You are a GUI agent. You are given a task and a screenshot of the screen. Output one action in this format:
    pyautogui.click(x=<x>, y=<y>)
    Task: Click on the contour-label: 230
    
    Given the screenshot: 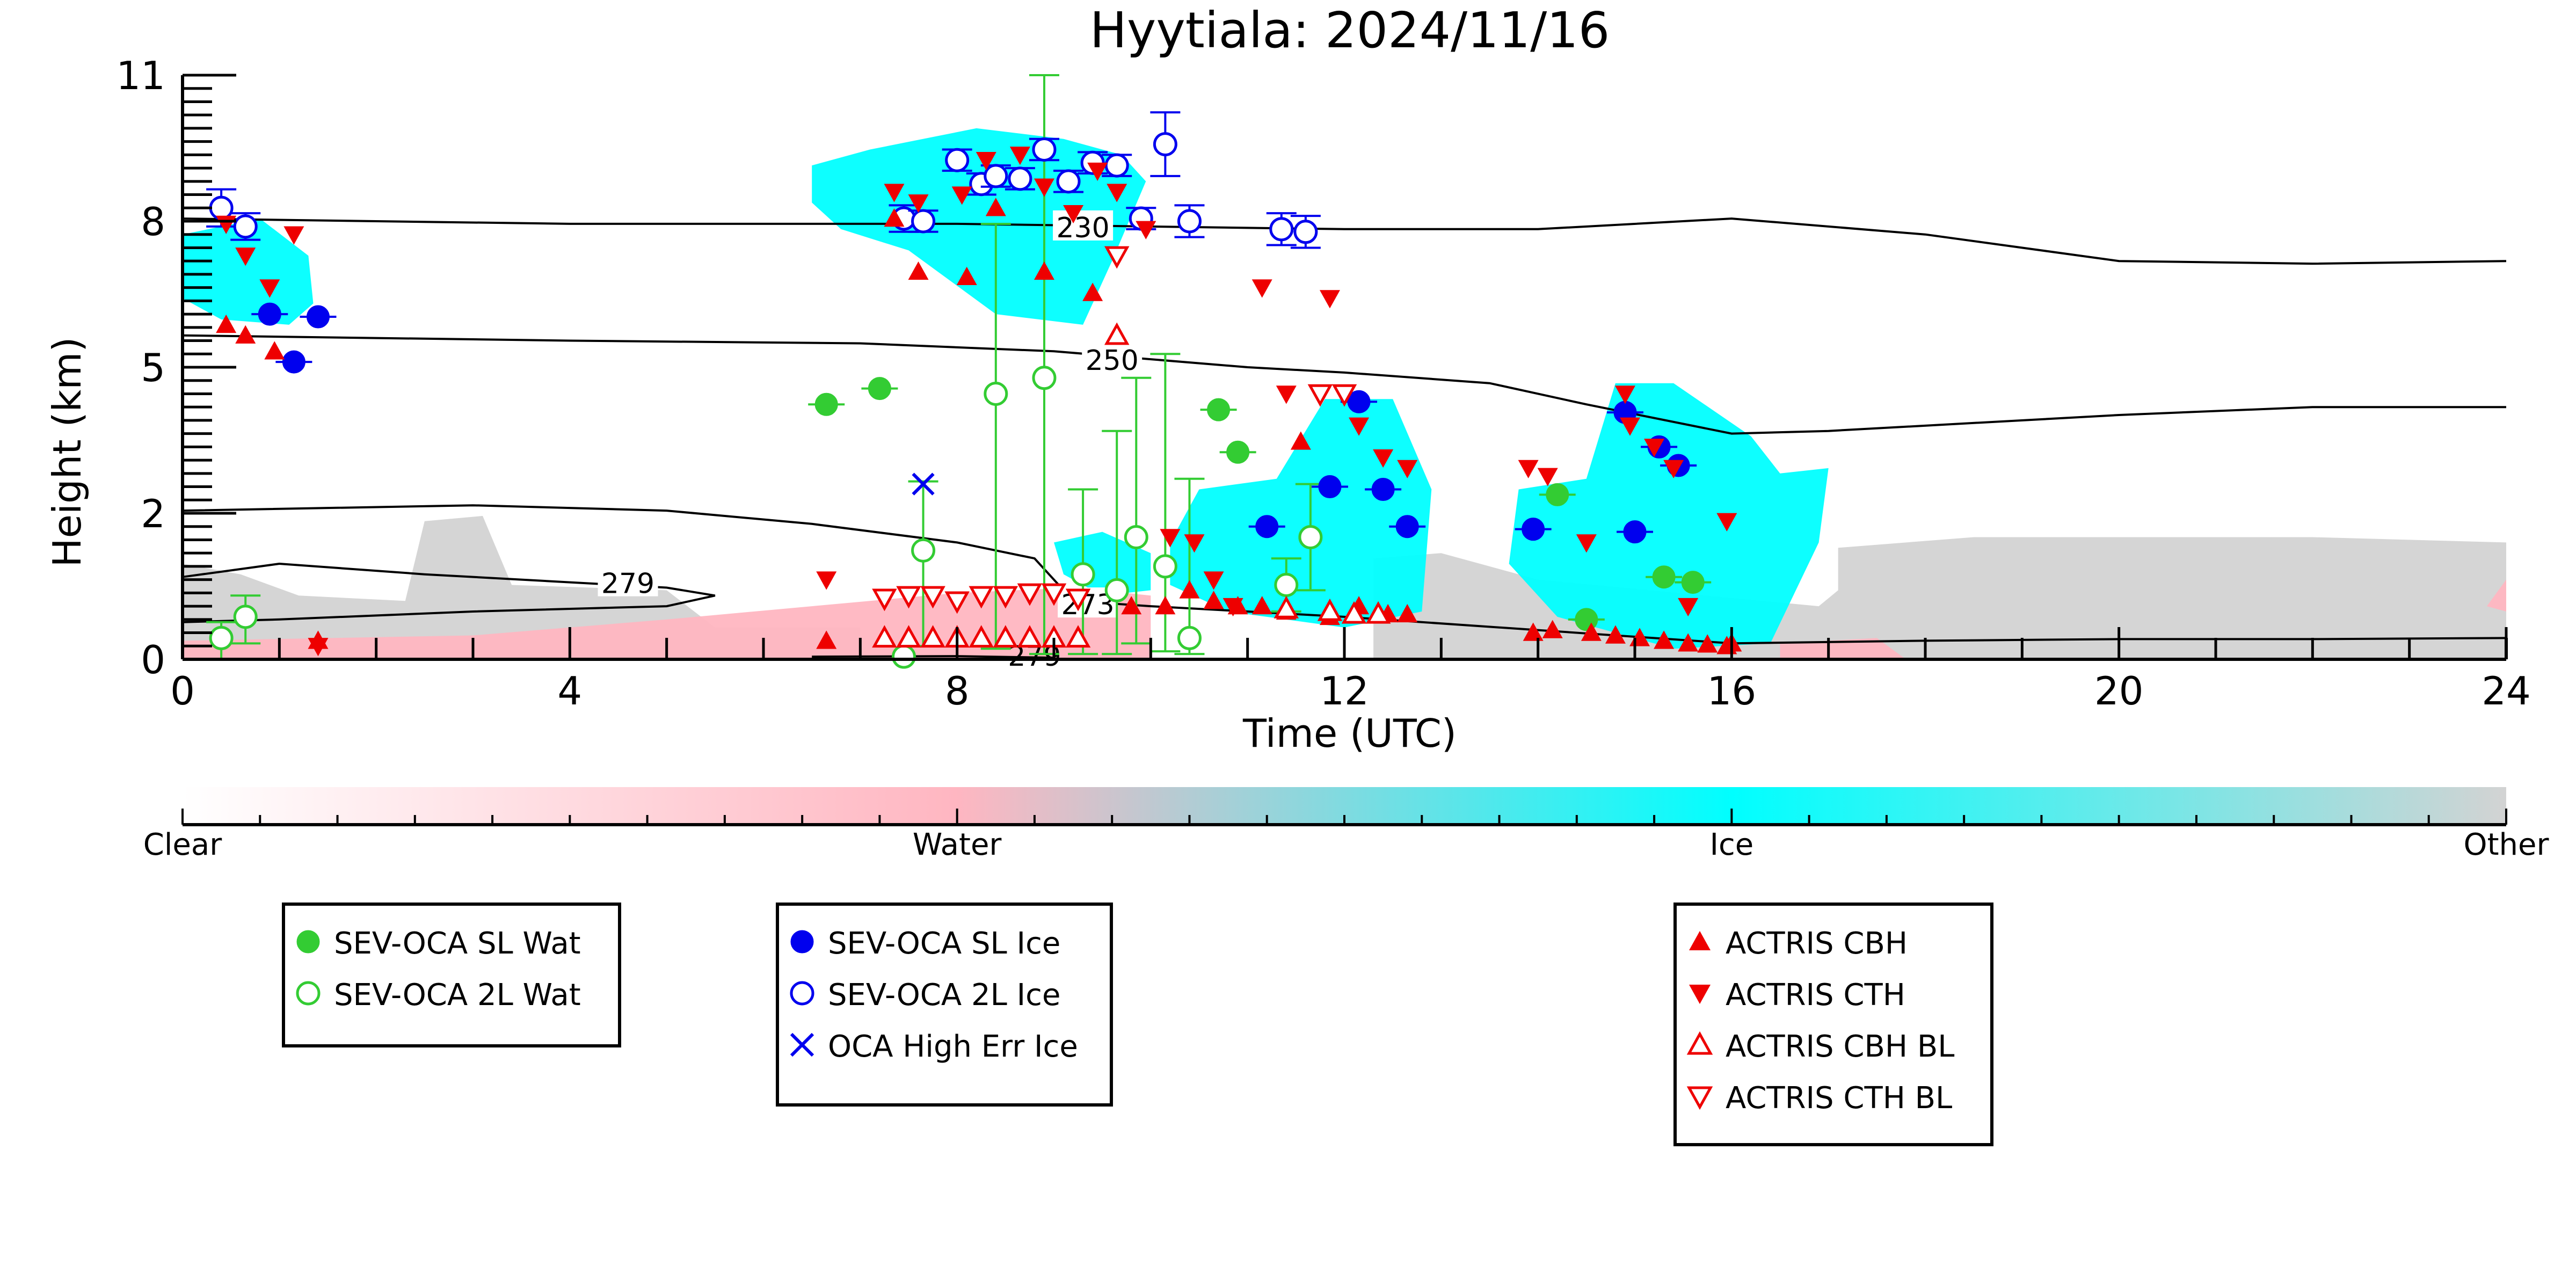 What is the action you would take?
    pyautogui.click(x=1082, y=228)
    